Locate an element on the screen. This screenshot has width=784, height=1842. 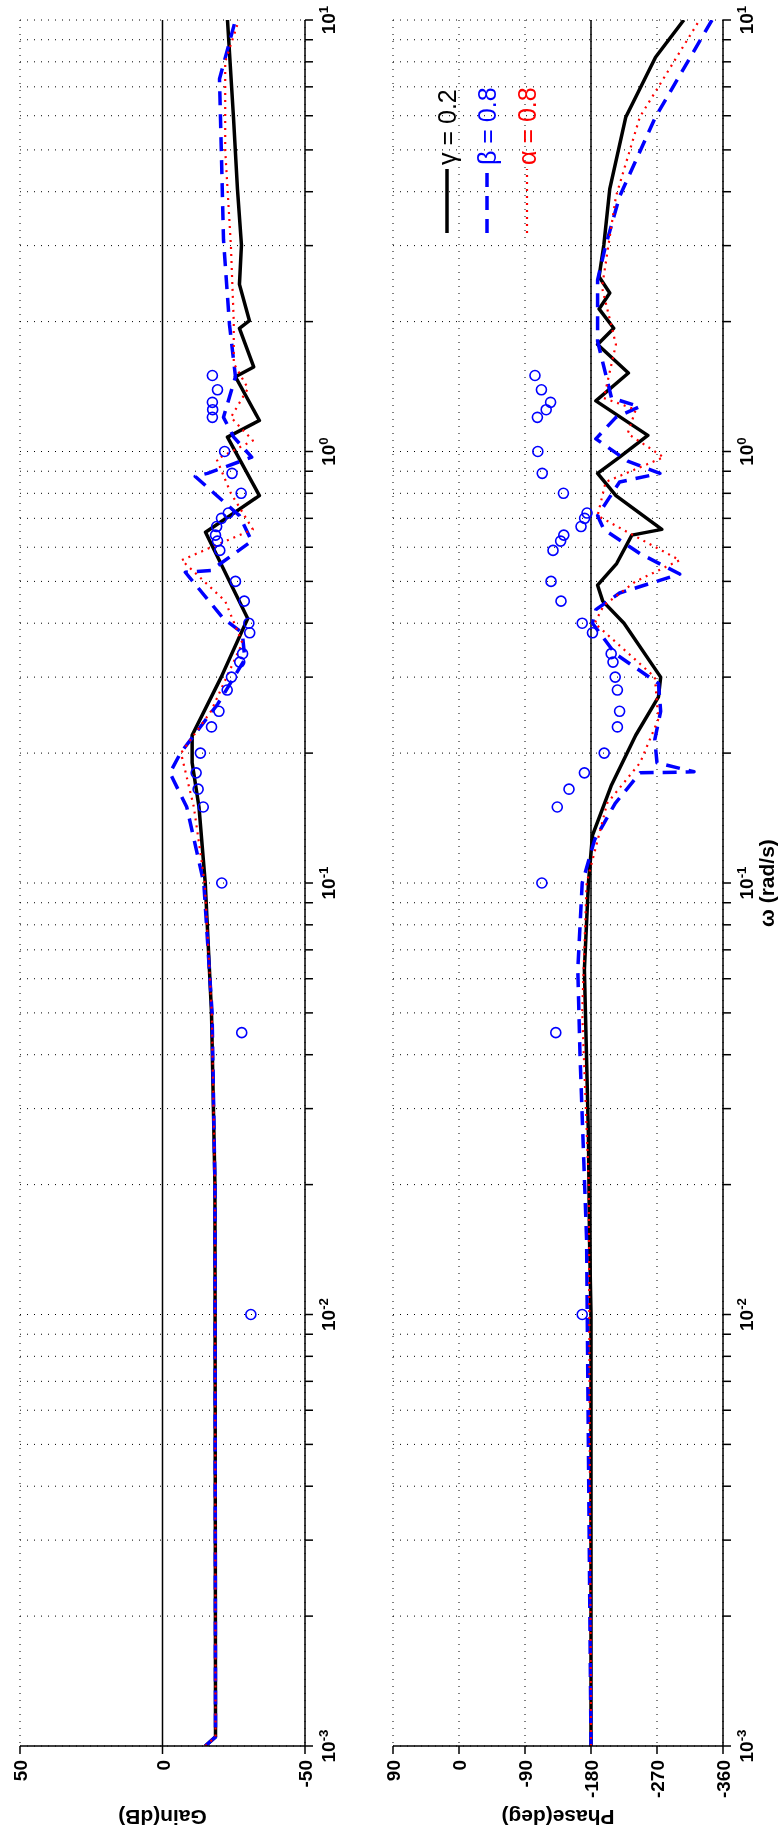
x-tick-label: 90 is located at coordinates (393, 1771).